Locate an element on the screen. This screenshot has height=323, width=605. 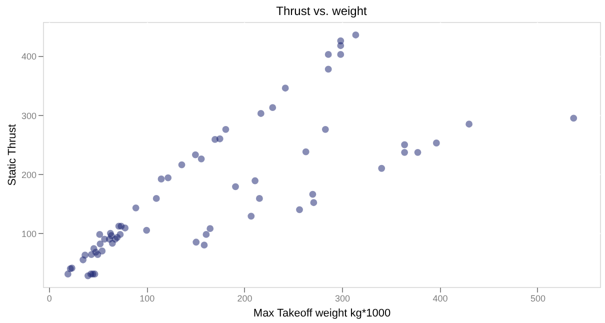
y-tick-label: 200 is located at coordinates (28, 175).